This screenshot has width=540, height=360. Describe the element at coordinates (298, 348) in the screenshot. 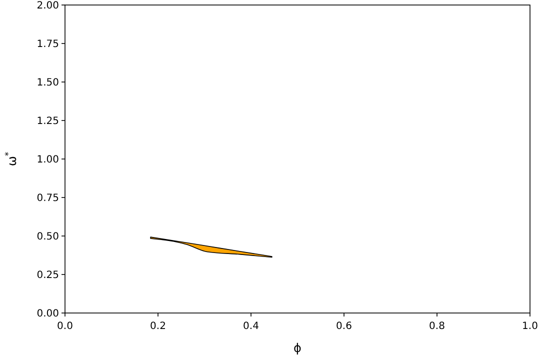

I see `x-axis-title: ϕ` at that location.